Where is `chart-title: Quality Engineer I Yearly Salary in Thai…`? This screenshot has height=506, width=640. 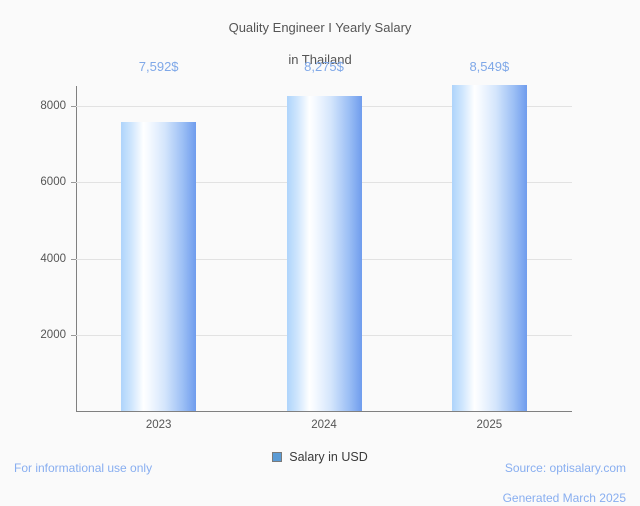
chart-title: Quality Engineer I Yearly Salary in Thai… is located at coordinates (320, 36).